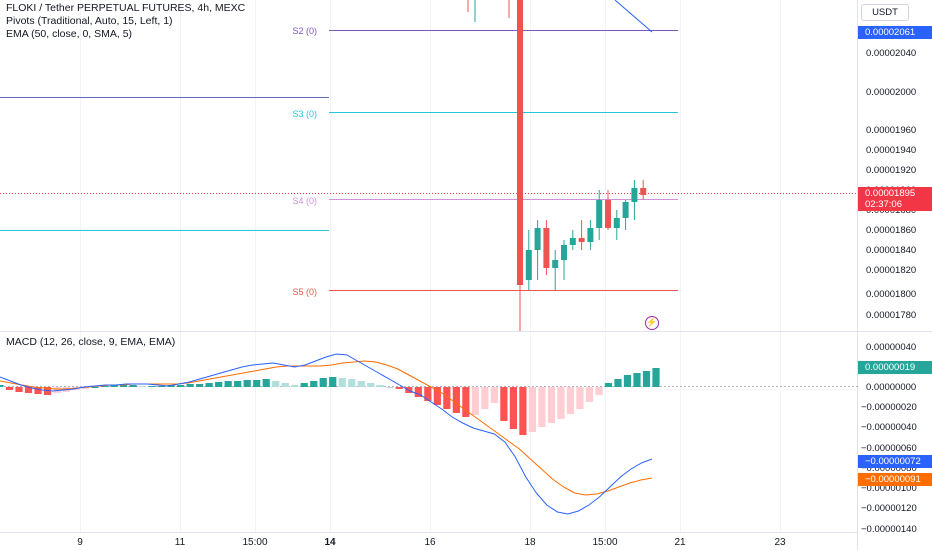  What do you see at coordinates (895, 367) in the screenshot?
I see `macd-histogram-tag: 0.00000019` at bounding box center [895, 367].